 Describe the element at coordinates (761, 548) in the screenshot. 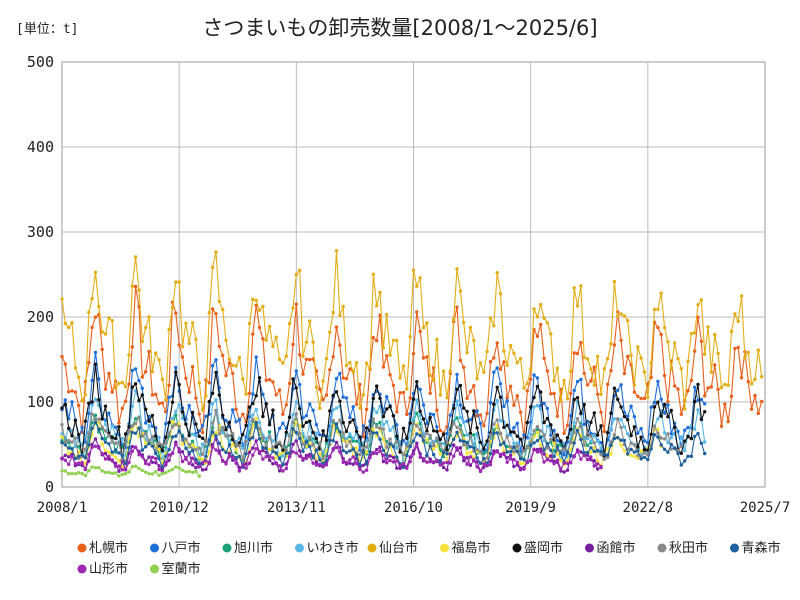

I see `legend-label: 青森市` at that location.